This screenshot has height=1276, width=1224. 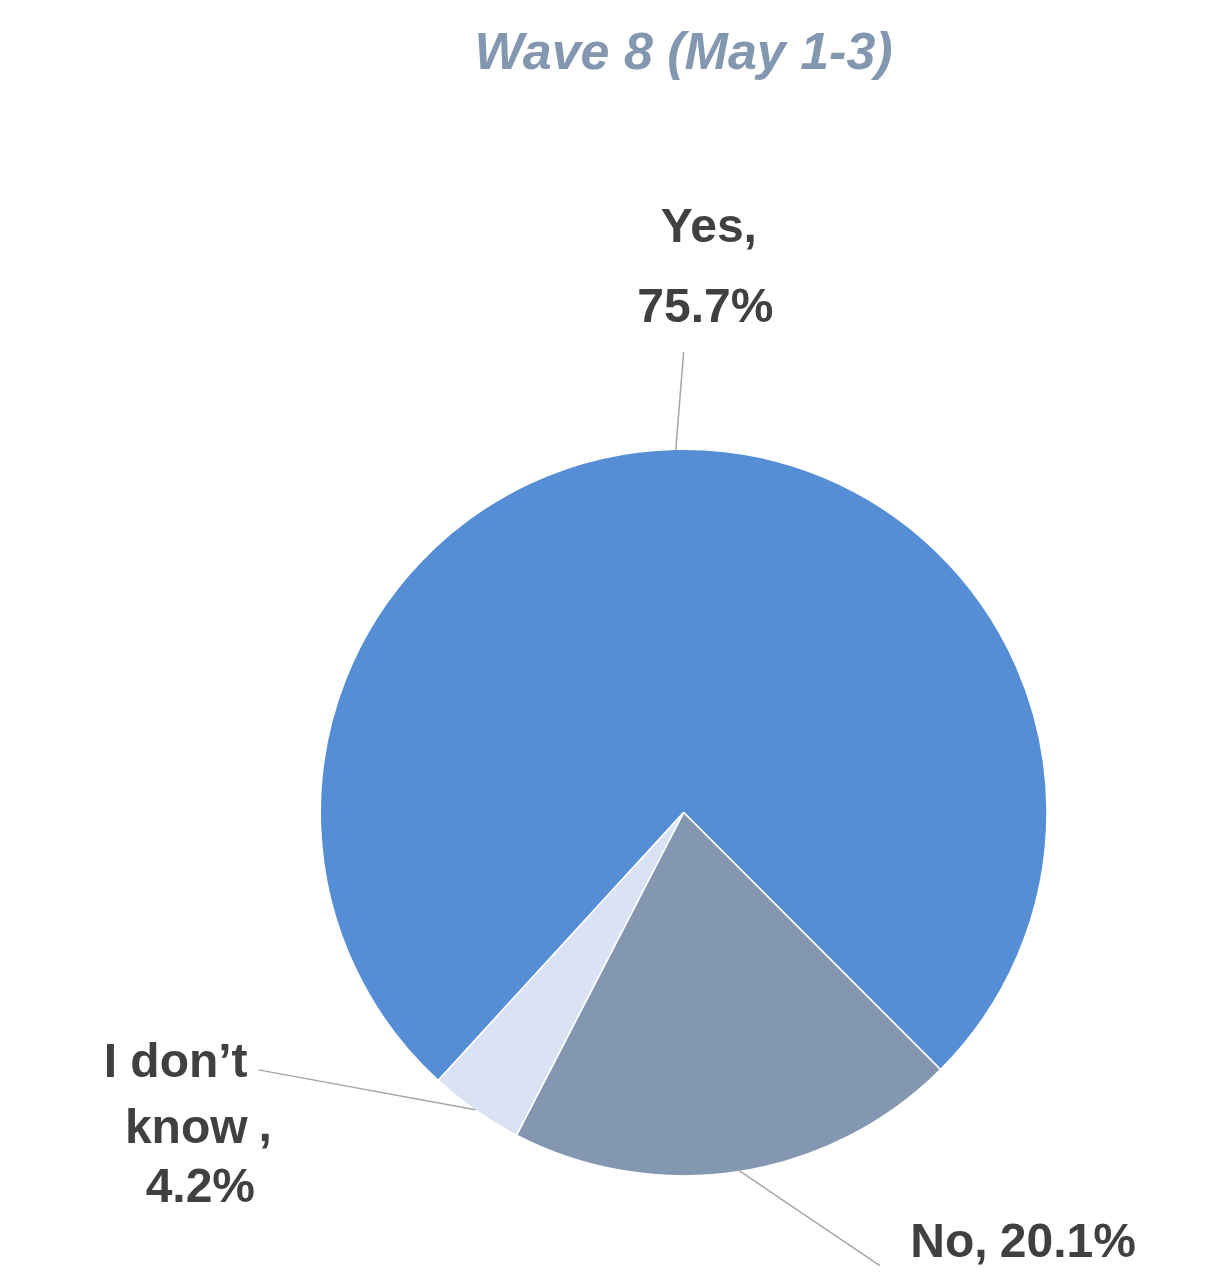 I want to click on chart-title: Wave 8 (May 1-3), so click(x=683, y=51).